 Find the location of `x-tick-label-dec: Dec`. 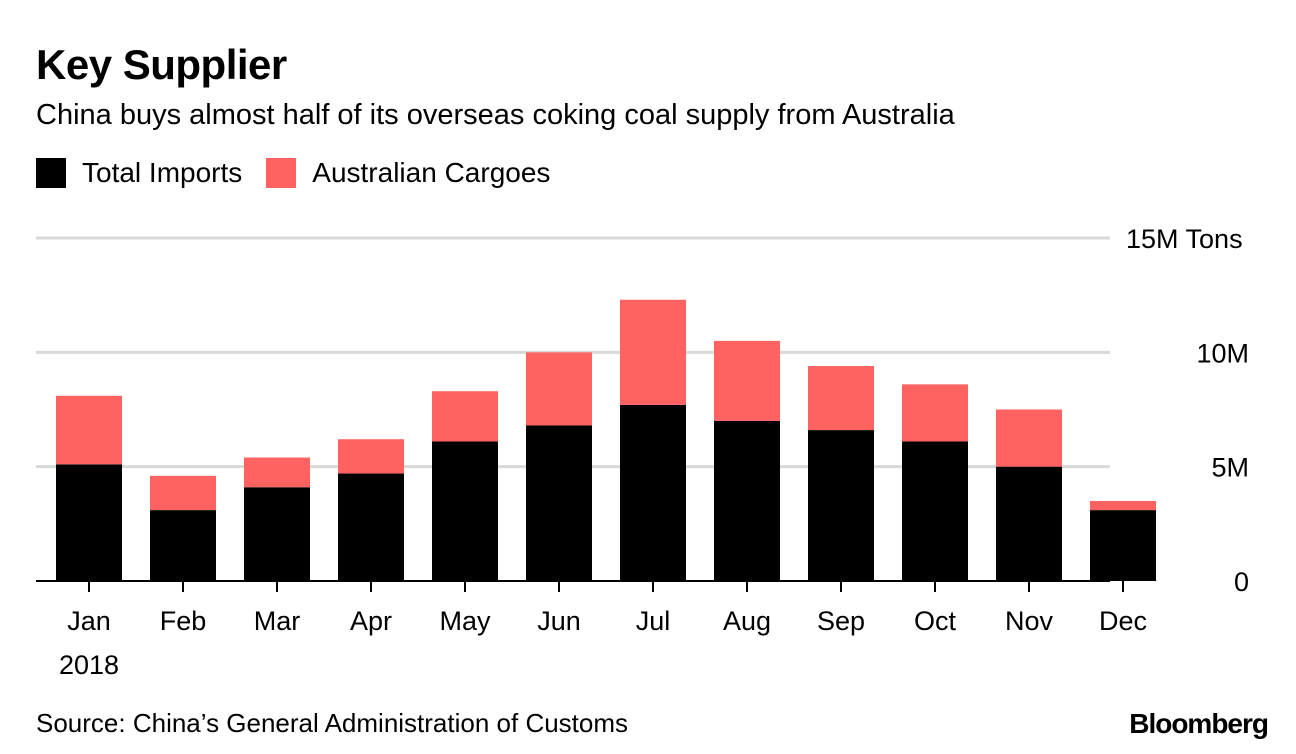

x-tick-label-dec: Dec is located at coordinates (1123, 621).